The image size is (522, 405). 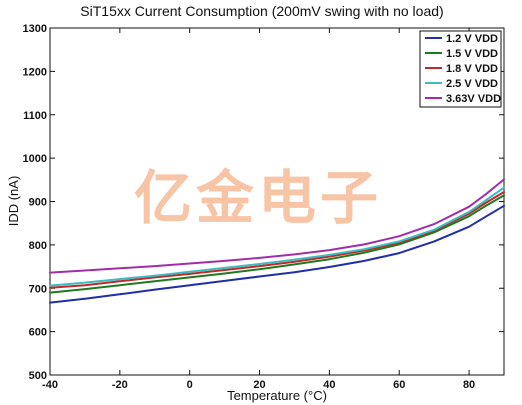 I want to click on x-axis-label: Temperature (°C), so click(x=277, y=395).